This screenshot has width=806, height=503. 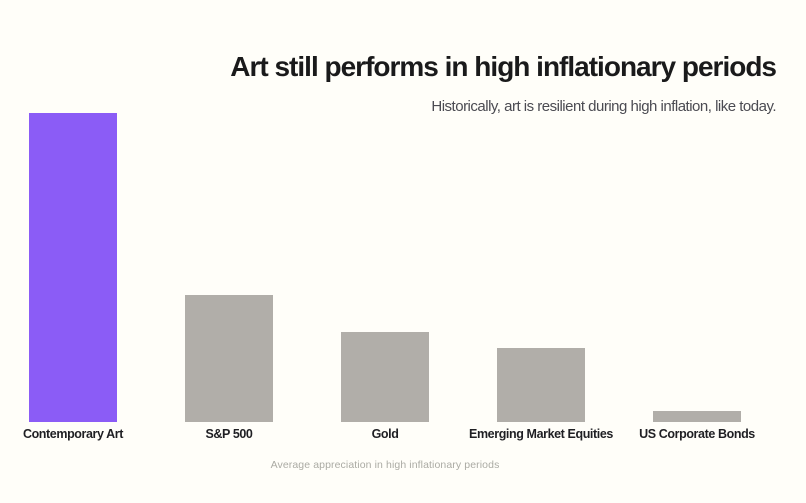 I want to click on bar-emerging-market-equities, so click(x=541, y=385).